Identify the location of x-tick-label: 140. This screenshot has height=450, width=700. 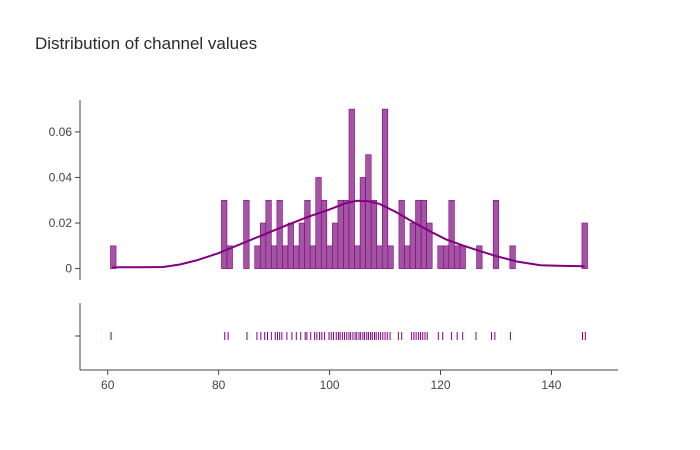
(551, 385).